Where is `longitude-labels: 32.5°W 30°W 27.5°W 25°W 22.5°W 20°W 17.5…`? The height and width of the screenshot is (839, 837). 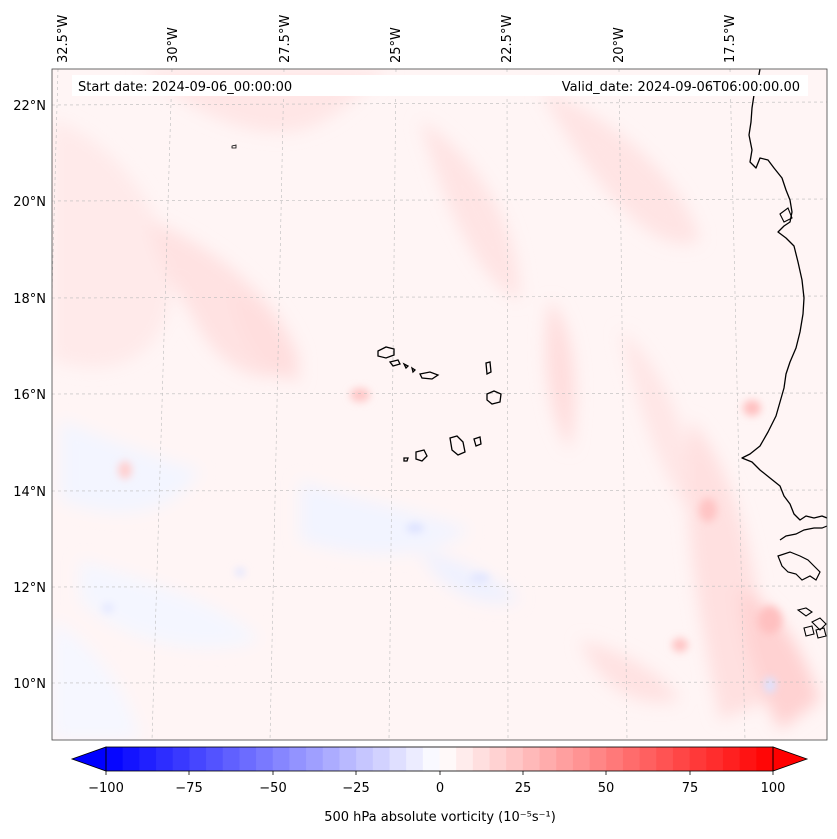
longitude-labels: 32.5°W 30°W 27.5°W 25°W 22.5°W 20°W 17.5… is located at coordinates (397, 39).